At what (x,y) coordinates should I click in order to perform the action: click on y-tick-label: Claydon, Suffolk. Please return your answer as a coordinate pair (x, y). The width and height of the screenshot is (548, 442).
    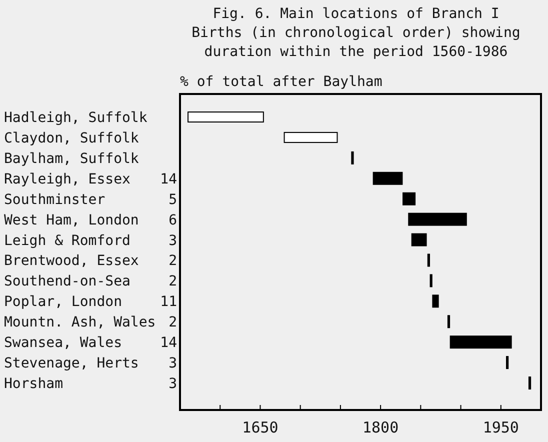
    Looking at the image, I should click on (72, 138).